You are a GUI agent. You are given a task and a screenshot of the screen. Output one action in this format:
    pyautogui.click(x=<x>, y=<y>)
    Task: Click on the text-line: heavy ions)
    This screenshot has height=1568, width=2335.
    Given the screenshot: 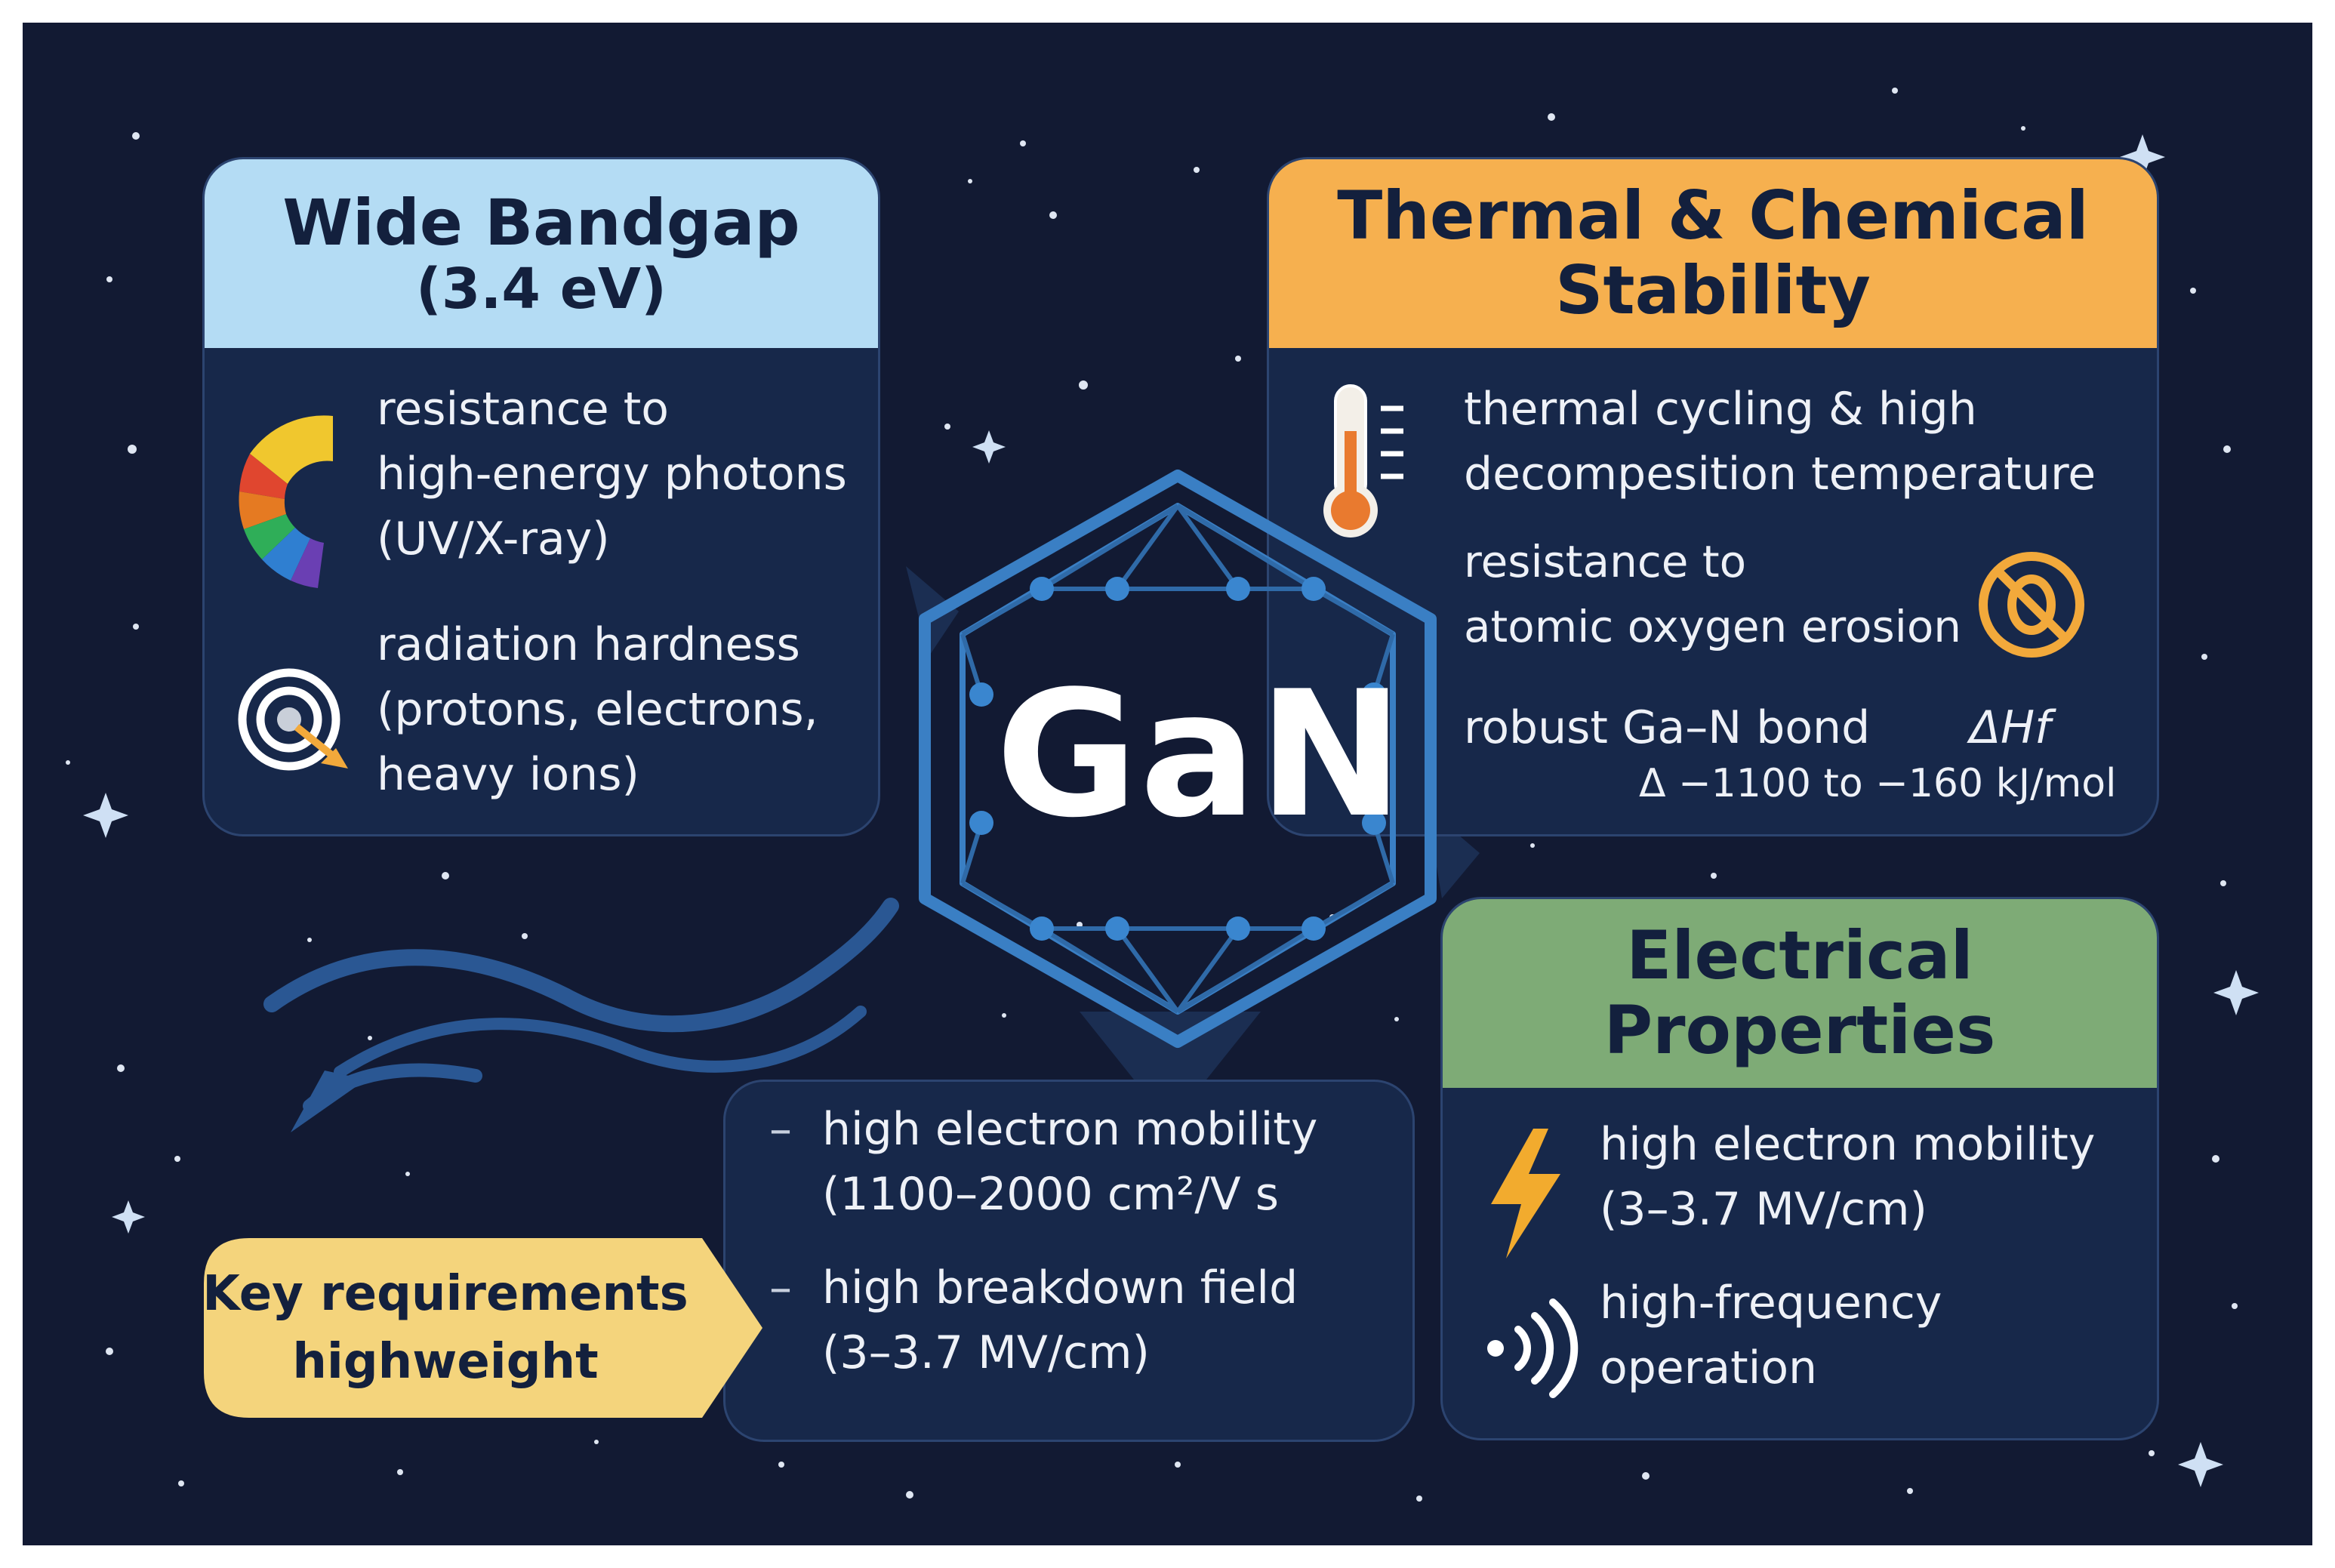 What is the action you would take?
    pyautogui.click(x=508, y=774)
    